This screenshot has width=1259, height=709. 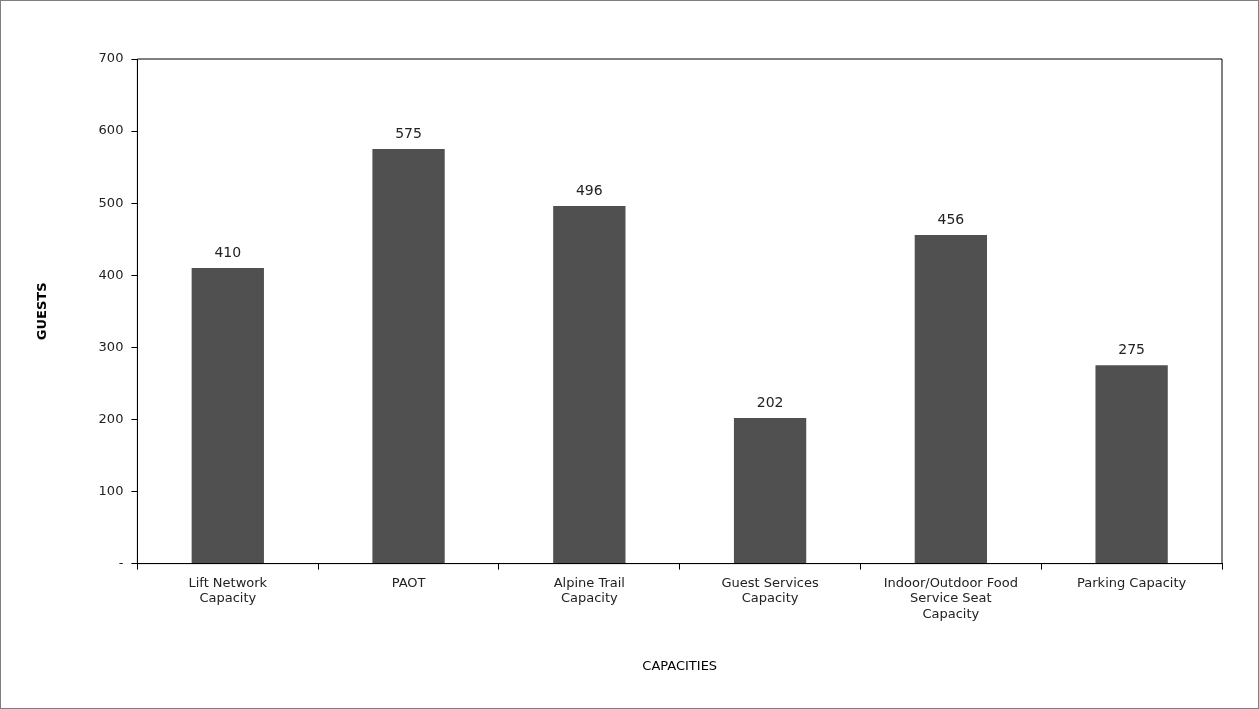 I want to click on x-tick-label: Indoor/Outdoor Food Service Seat Capacity, so click(x=951, y=597).